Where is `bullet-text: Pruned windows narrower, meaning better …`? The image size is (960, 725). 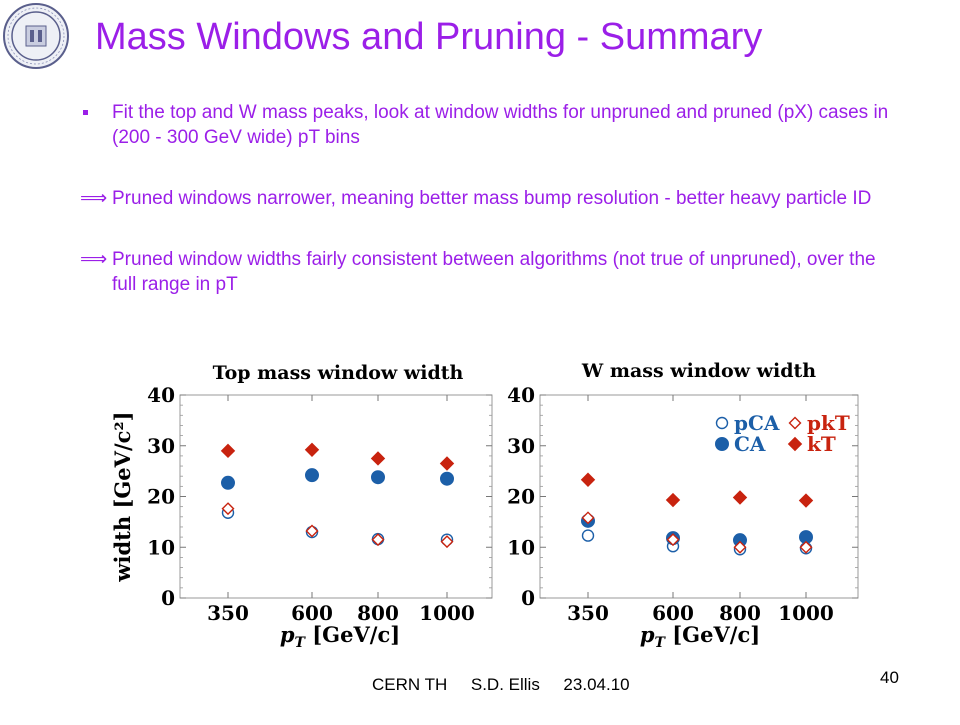
bullet-text: Pruned windows narrower, meaning better … is located at coordinates (492, 198).